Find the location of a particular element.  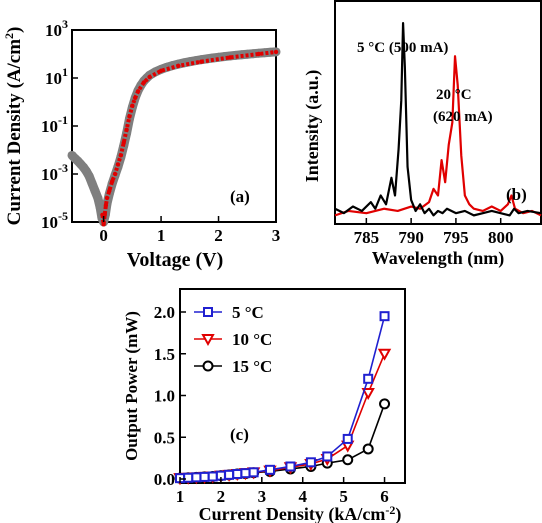

panel-c-y-tick-label-2: 1.0 is located at coordinates (164, 396).